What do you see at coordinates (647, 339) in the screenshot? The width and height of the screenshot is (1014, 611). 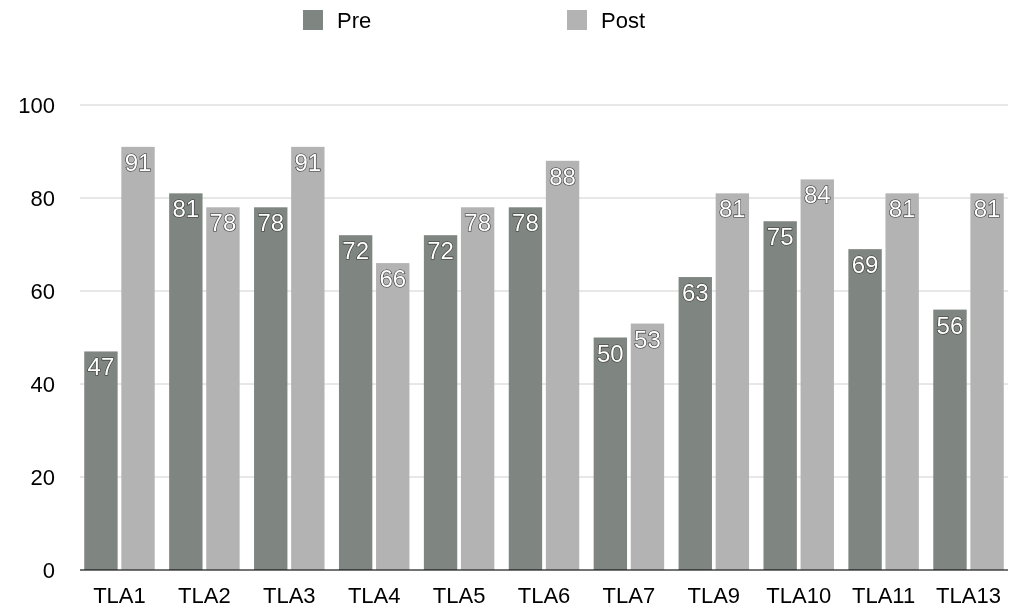 I see `data-label: 53` at bounding box center [647, 339].